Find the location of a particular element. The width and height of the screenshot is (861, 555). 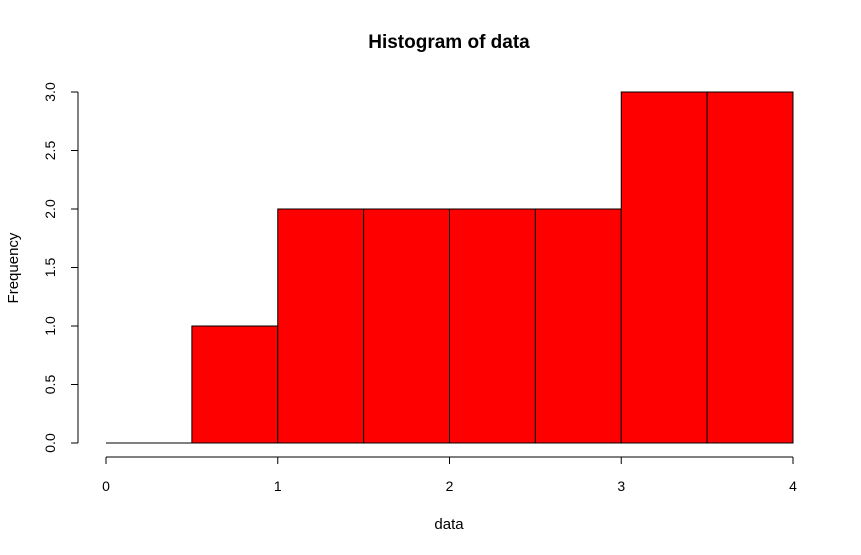

y-tick-label-6: 3.0 is located at coordinates (50, 92).